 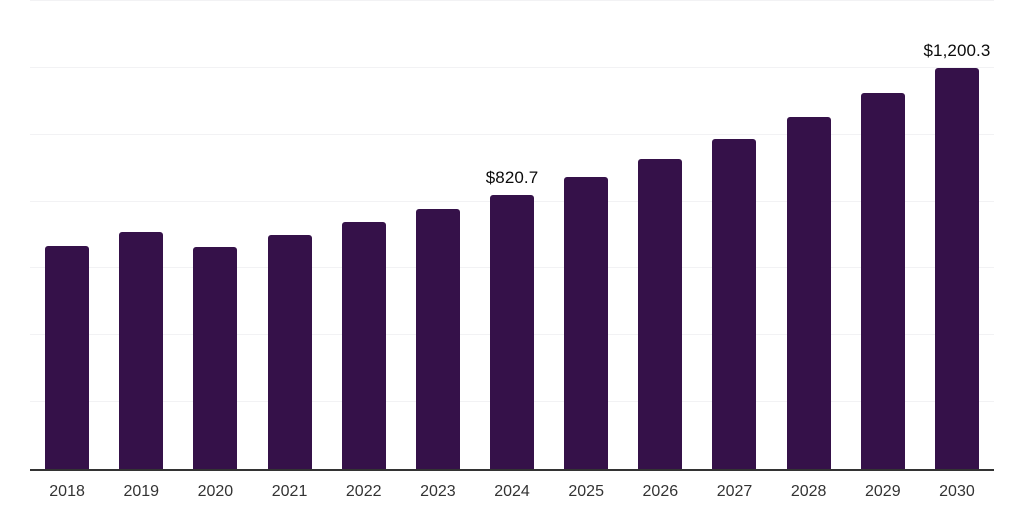 What do you see at coordinates (512, 470) in the screenshot?
I see `x-axis-line` at bounding box center [512, 470].